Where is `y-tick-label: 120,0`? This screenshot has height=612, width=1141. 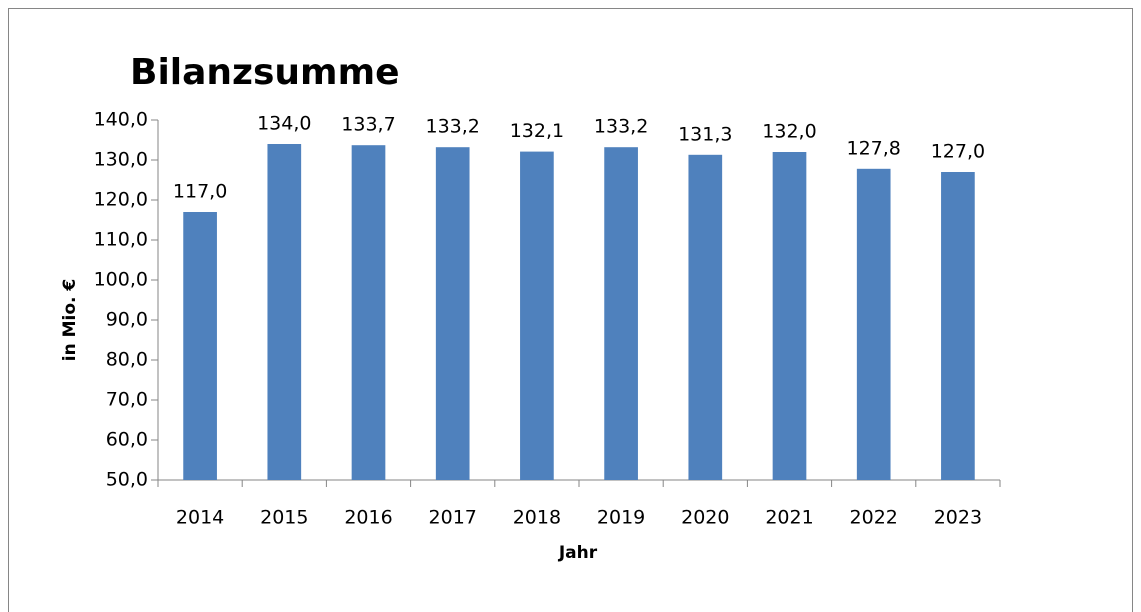 y-tick-label: 120,0 is located at coordinates (121, 200).